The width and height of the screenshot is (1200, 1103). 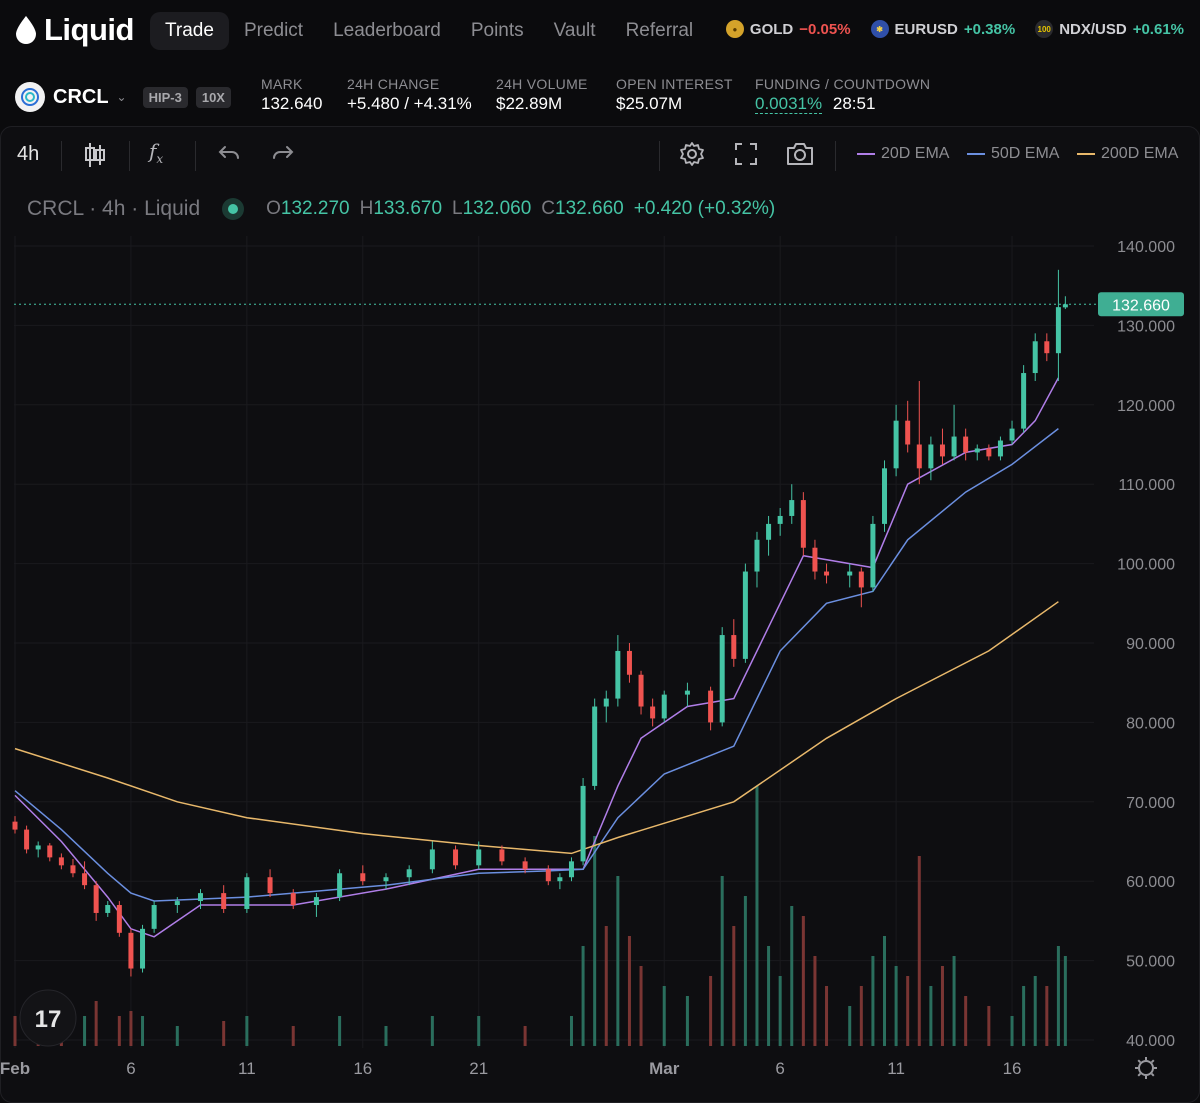 What do you see at coordinates (26, 30) in the screenshot?
I see `liquid-drop-icon` at bounding box center [26, 30].